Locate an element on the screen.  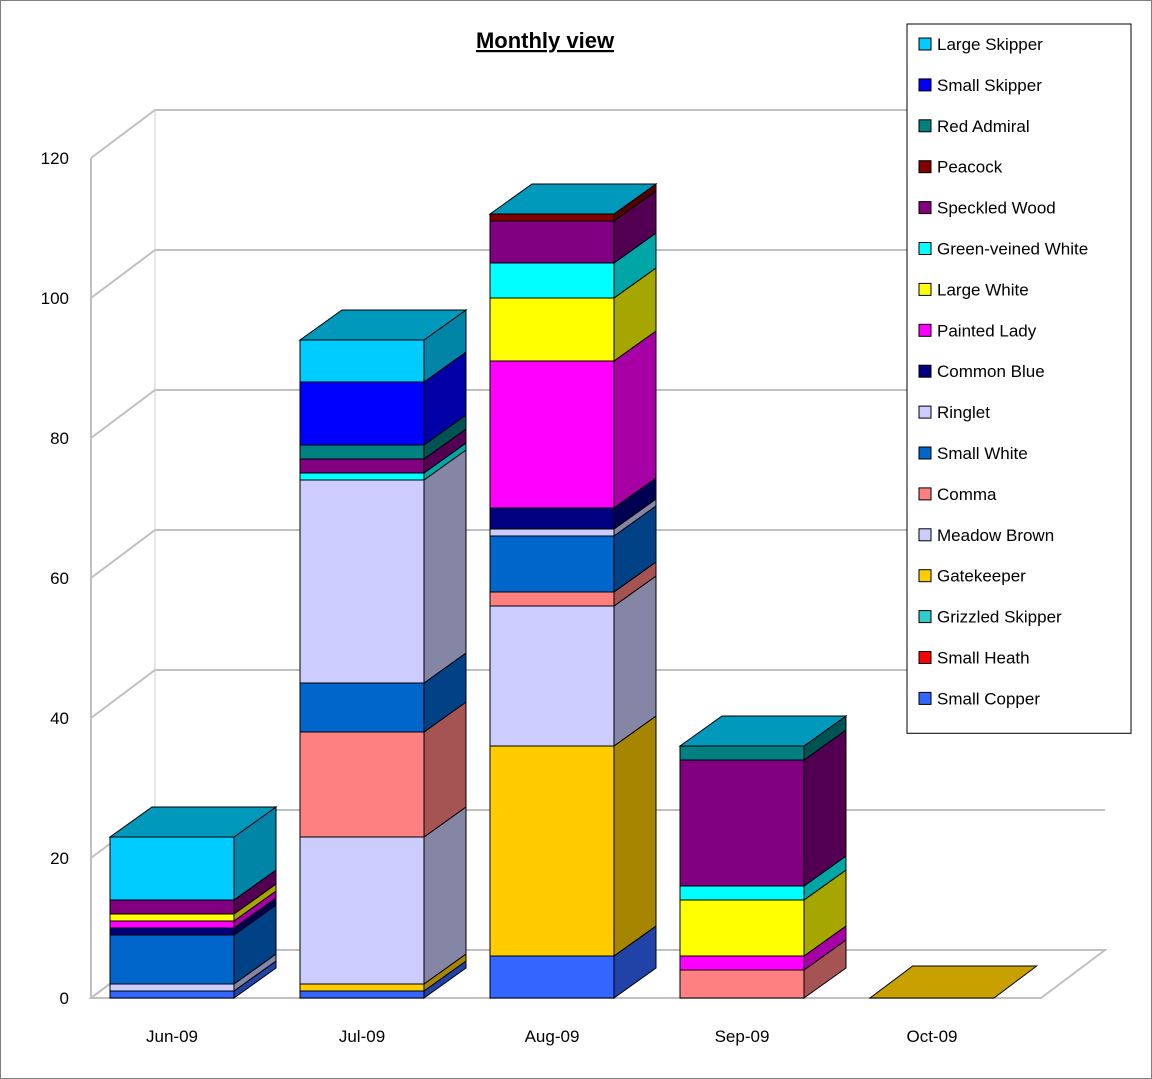
legend-item-large-skipper: Large Skipper is located at coordinates (980, 44).